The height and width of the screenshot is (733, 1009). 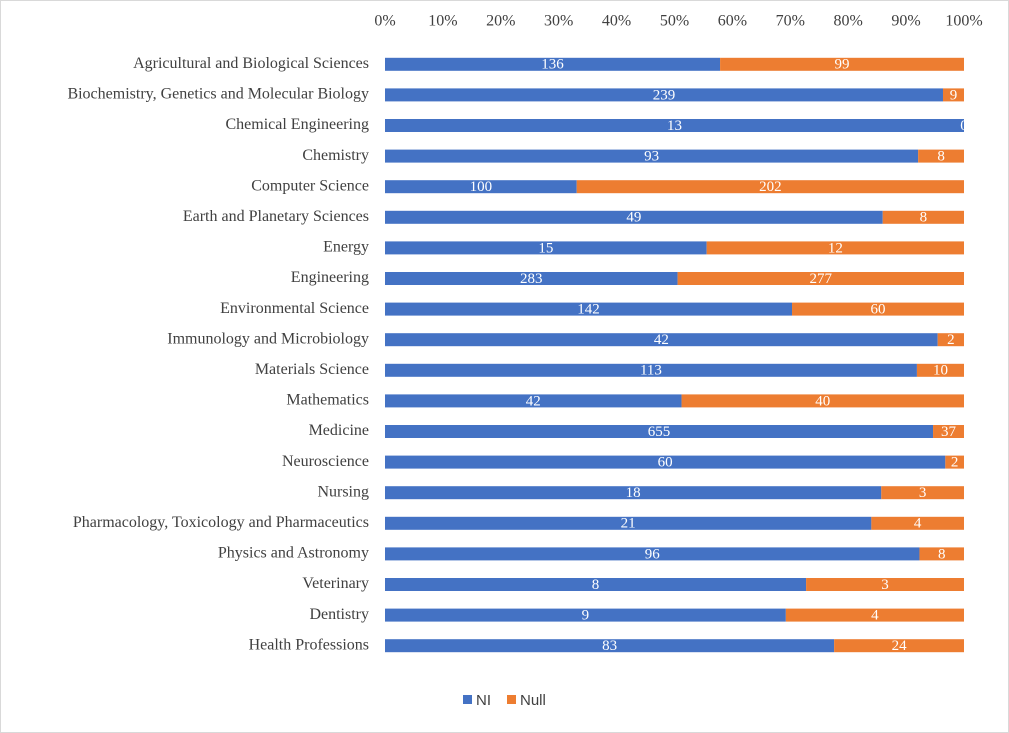 What do you see at coordinates (467, 699) in the screenshot?
I see `legend-swatch` at bounding box center [467, 699].